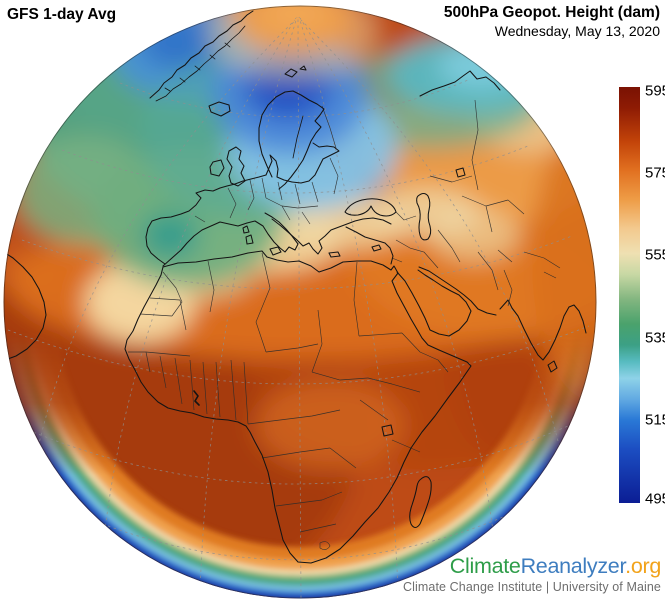  What do you see at coordinates (577, 31) in the screenshot?
I see `date-label: Wednesday, May 13, 2020` at bounding box center [577, 31].